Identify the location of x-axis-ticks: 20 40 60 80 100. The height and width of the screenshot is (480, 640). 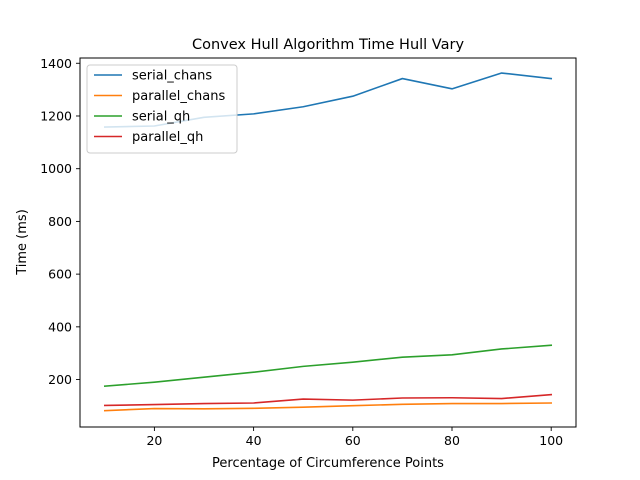
(354, 437).